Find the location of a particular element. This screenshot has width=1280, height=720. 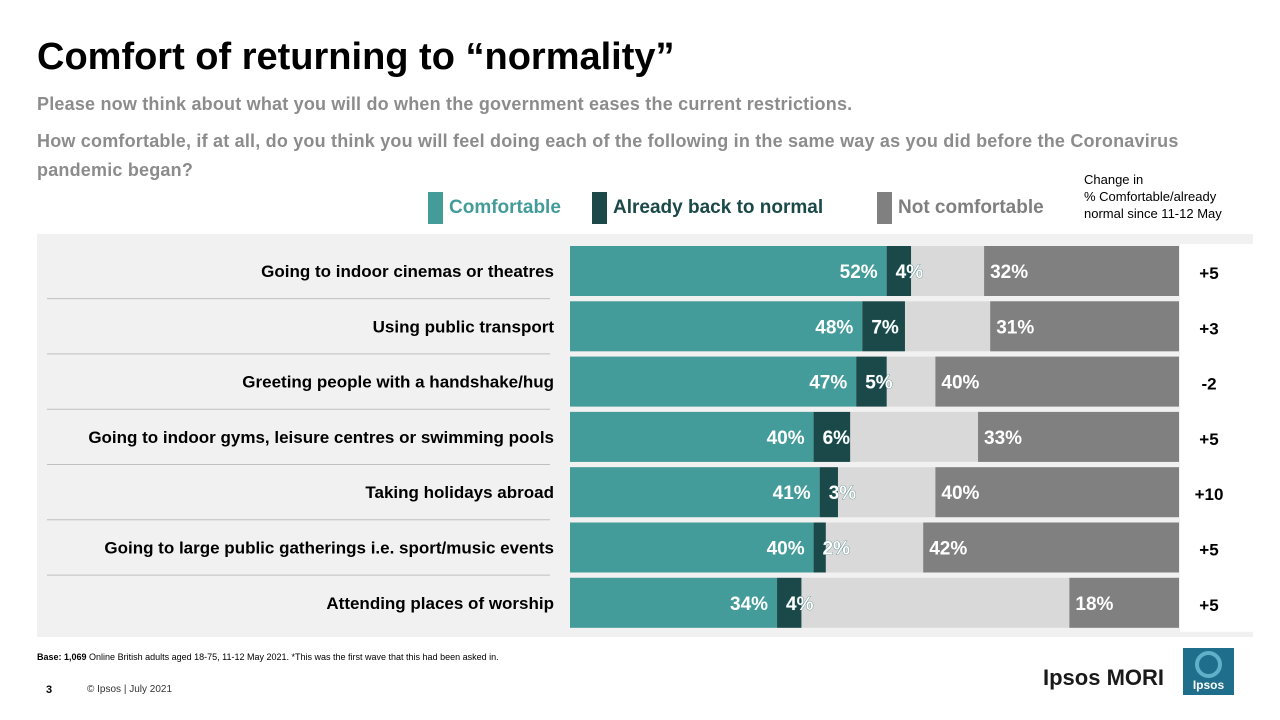

ipsos-logo: Ipsos is located at coordinates (1208, 671).